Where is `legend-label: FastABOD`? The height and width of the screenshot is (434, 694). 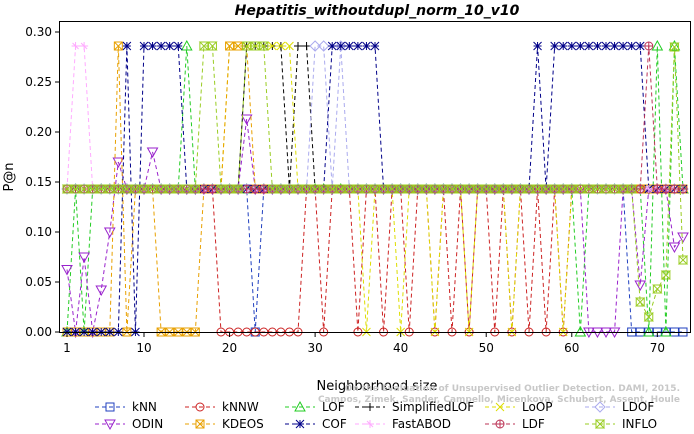
legend-label: FastABOD is located at coordinates (421, 424).